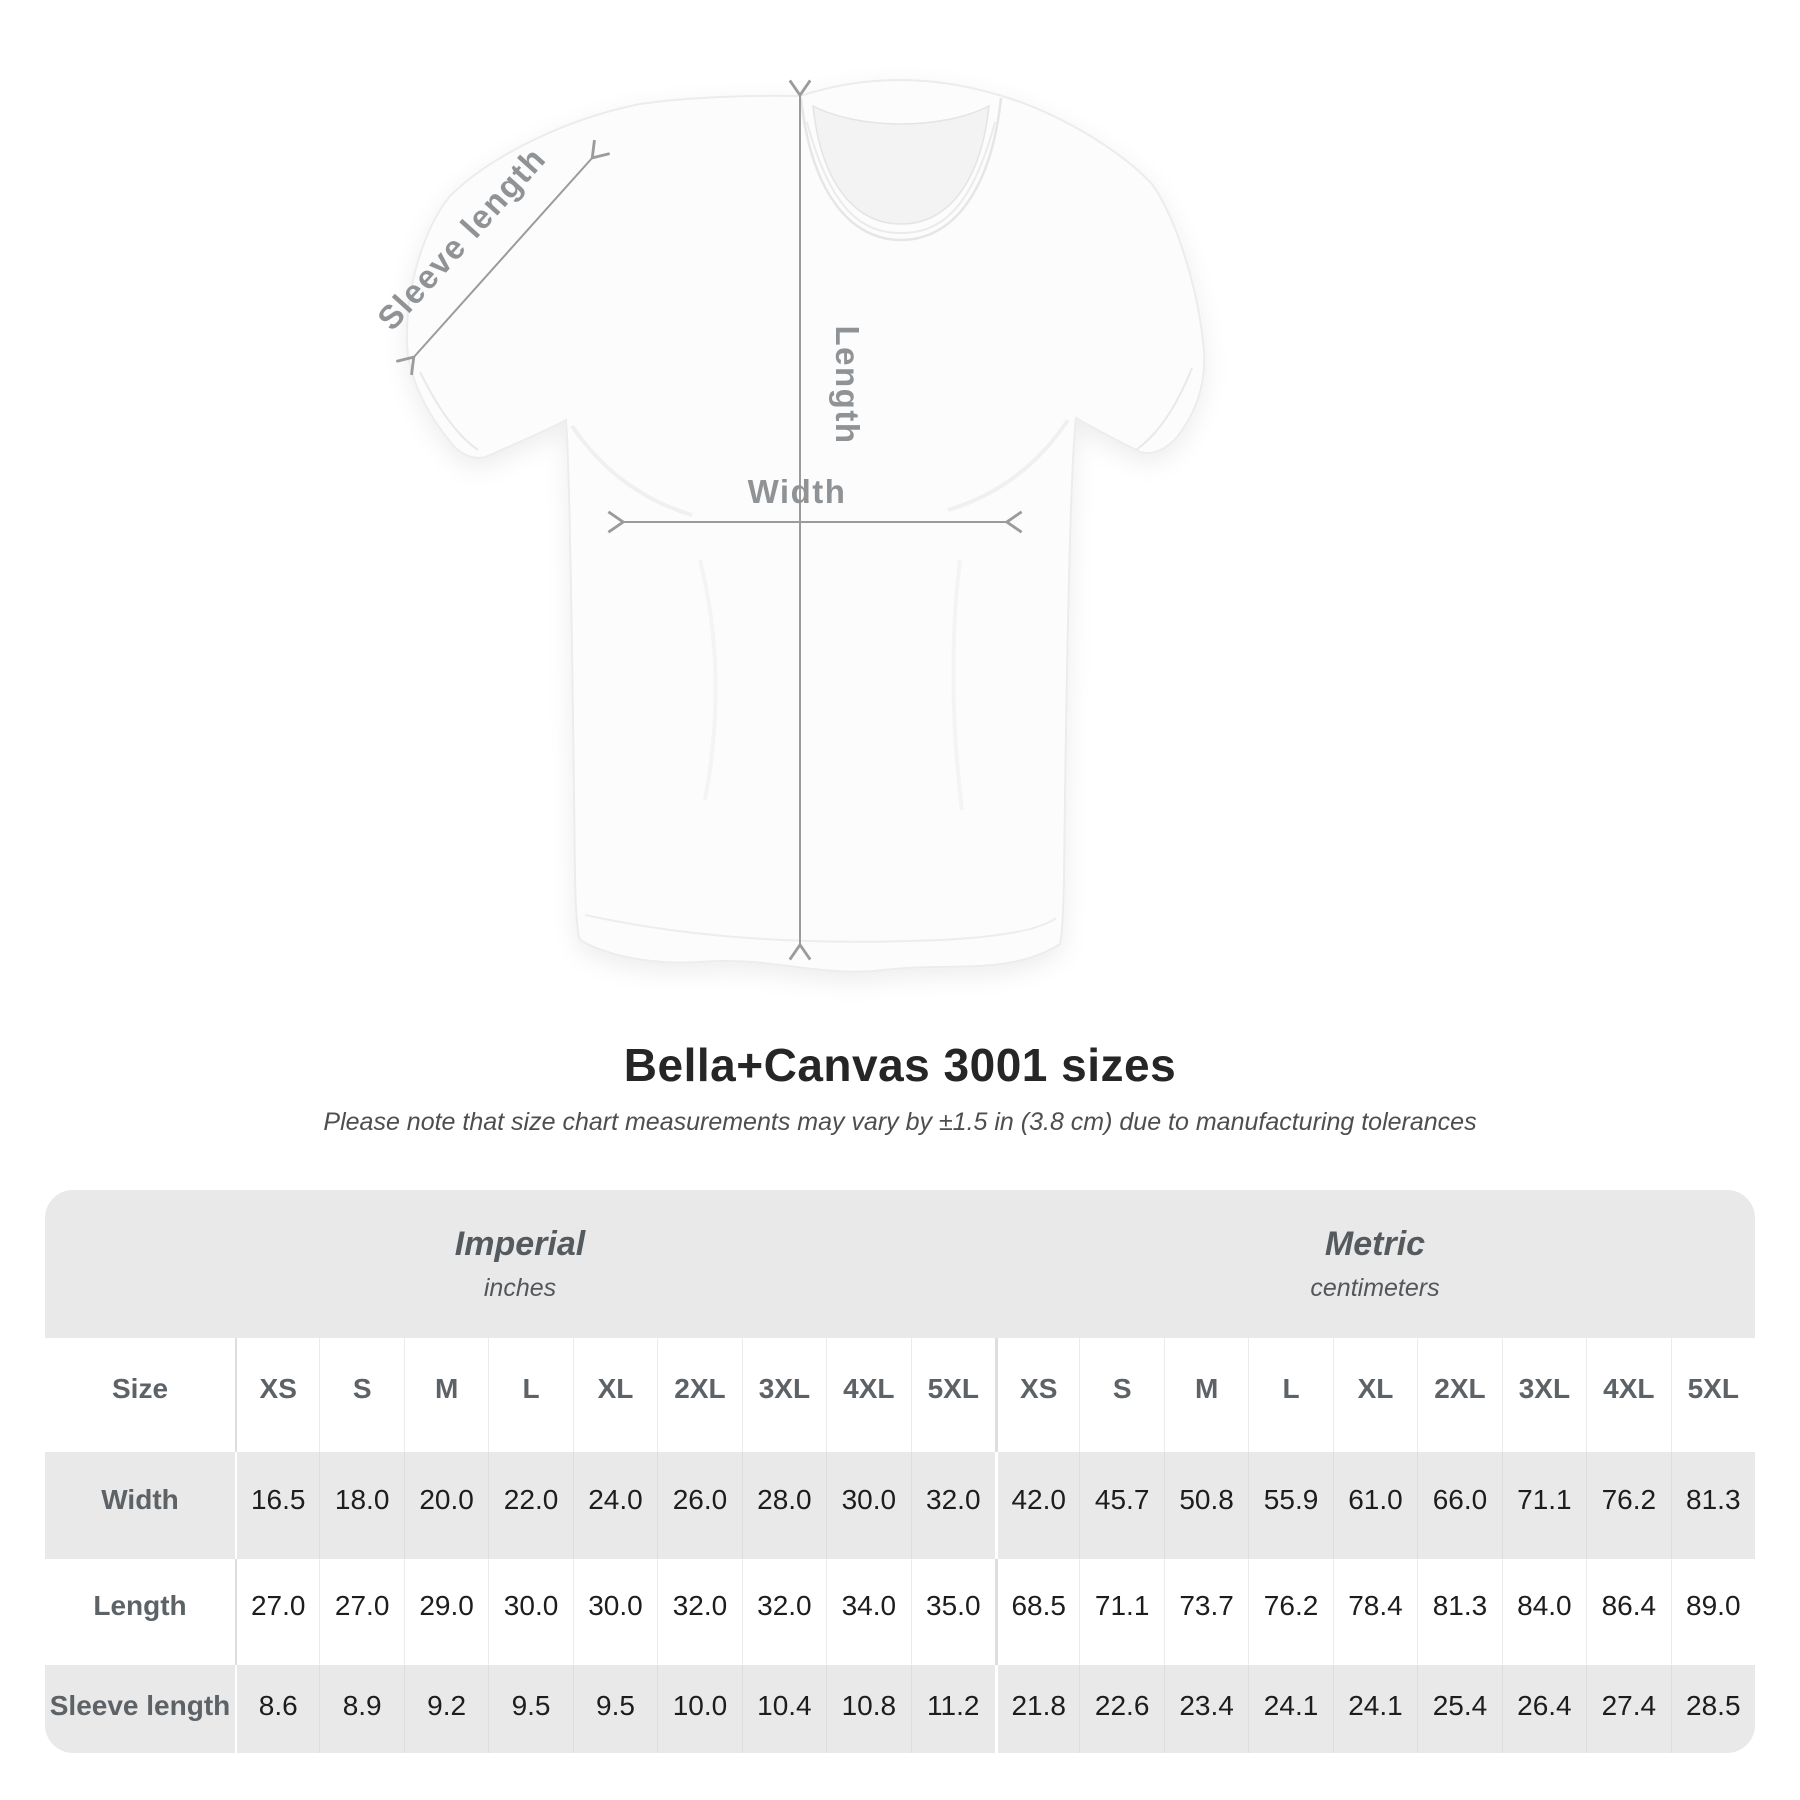 This screenshot has width=1800, height=1800. I want to click on value-cell: 18.0, so click(361, 1505).